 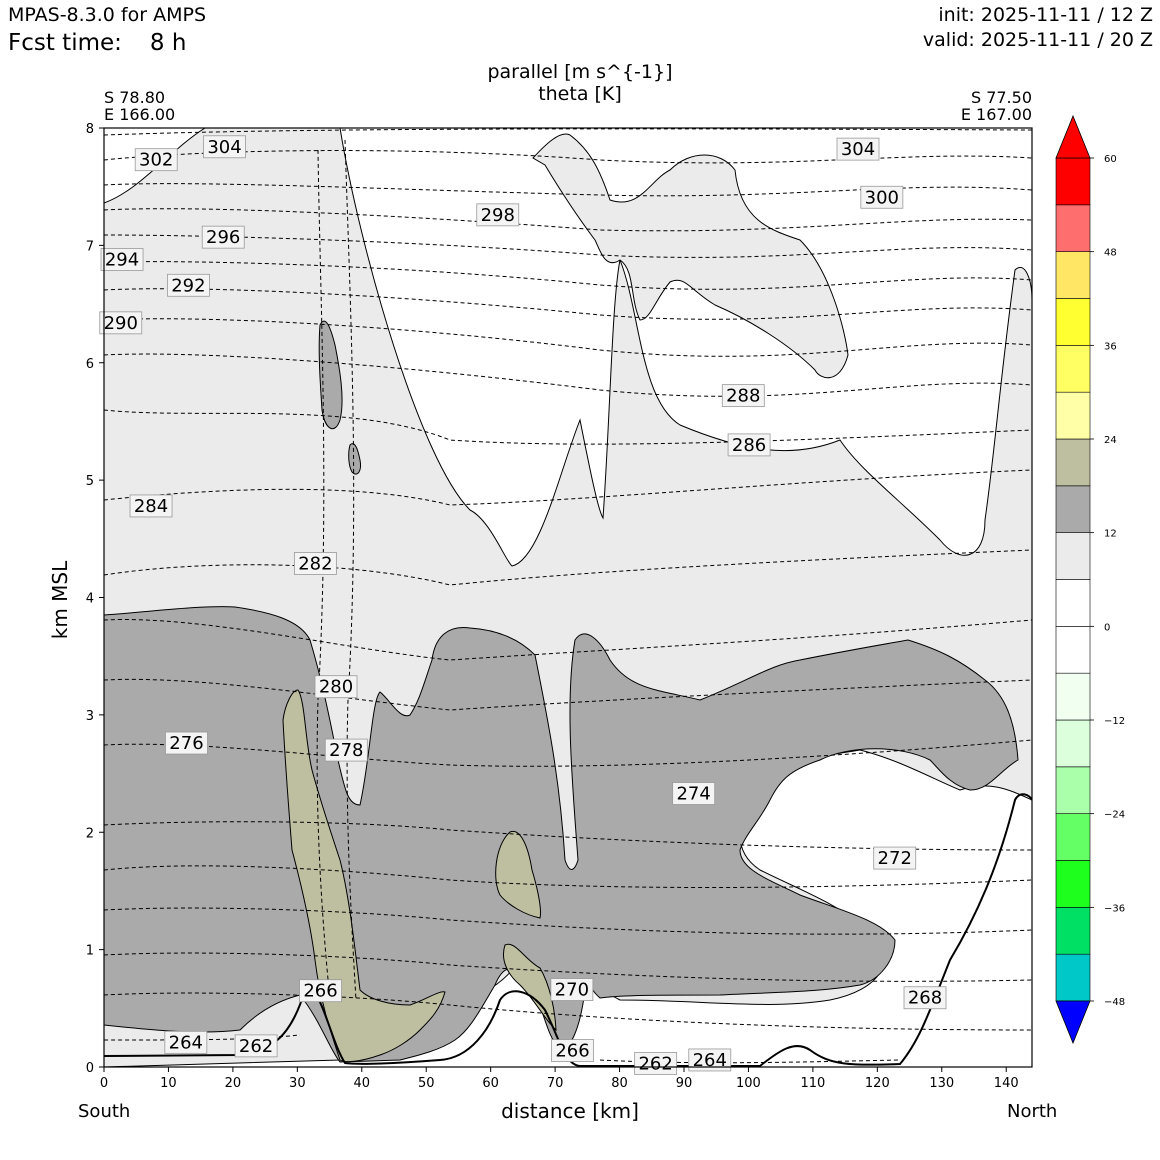 I want to click on theta-contour-label: 270, so click(x=572, y=989).